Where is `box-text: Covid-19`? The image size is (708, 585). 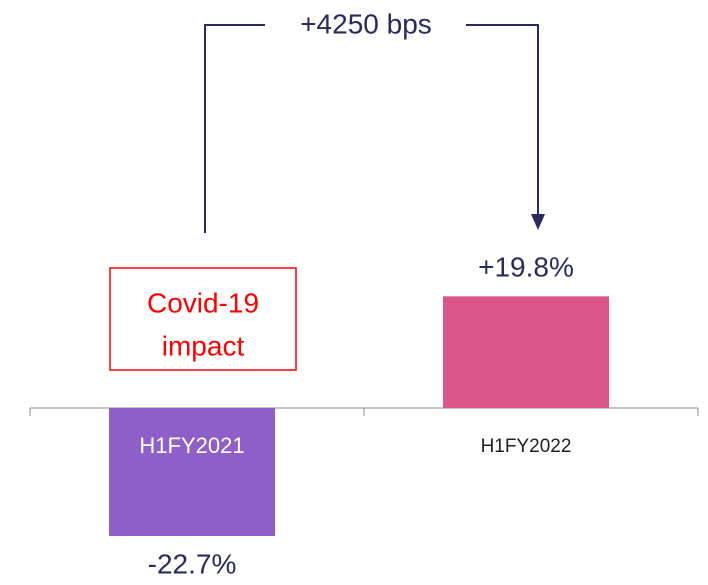 box-text: Covid-19 is located at coordinates (203, 302).